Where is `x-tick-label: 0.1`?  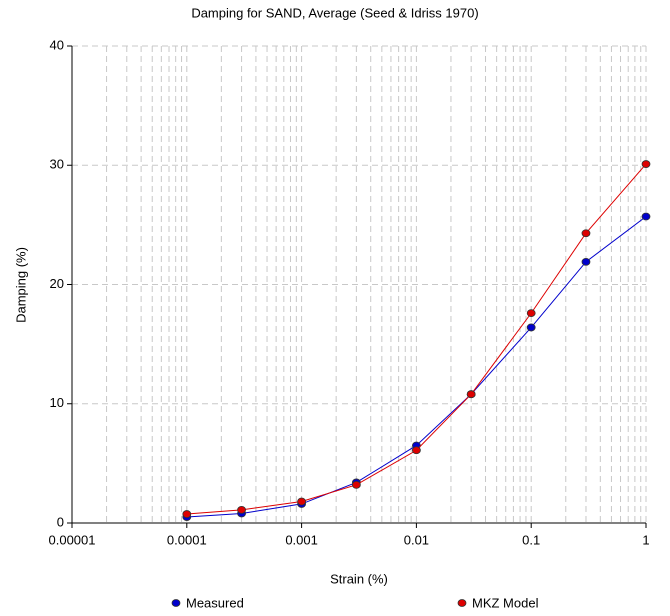 x-tick-label: 0.1 is located at coordinates (531, 539).